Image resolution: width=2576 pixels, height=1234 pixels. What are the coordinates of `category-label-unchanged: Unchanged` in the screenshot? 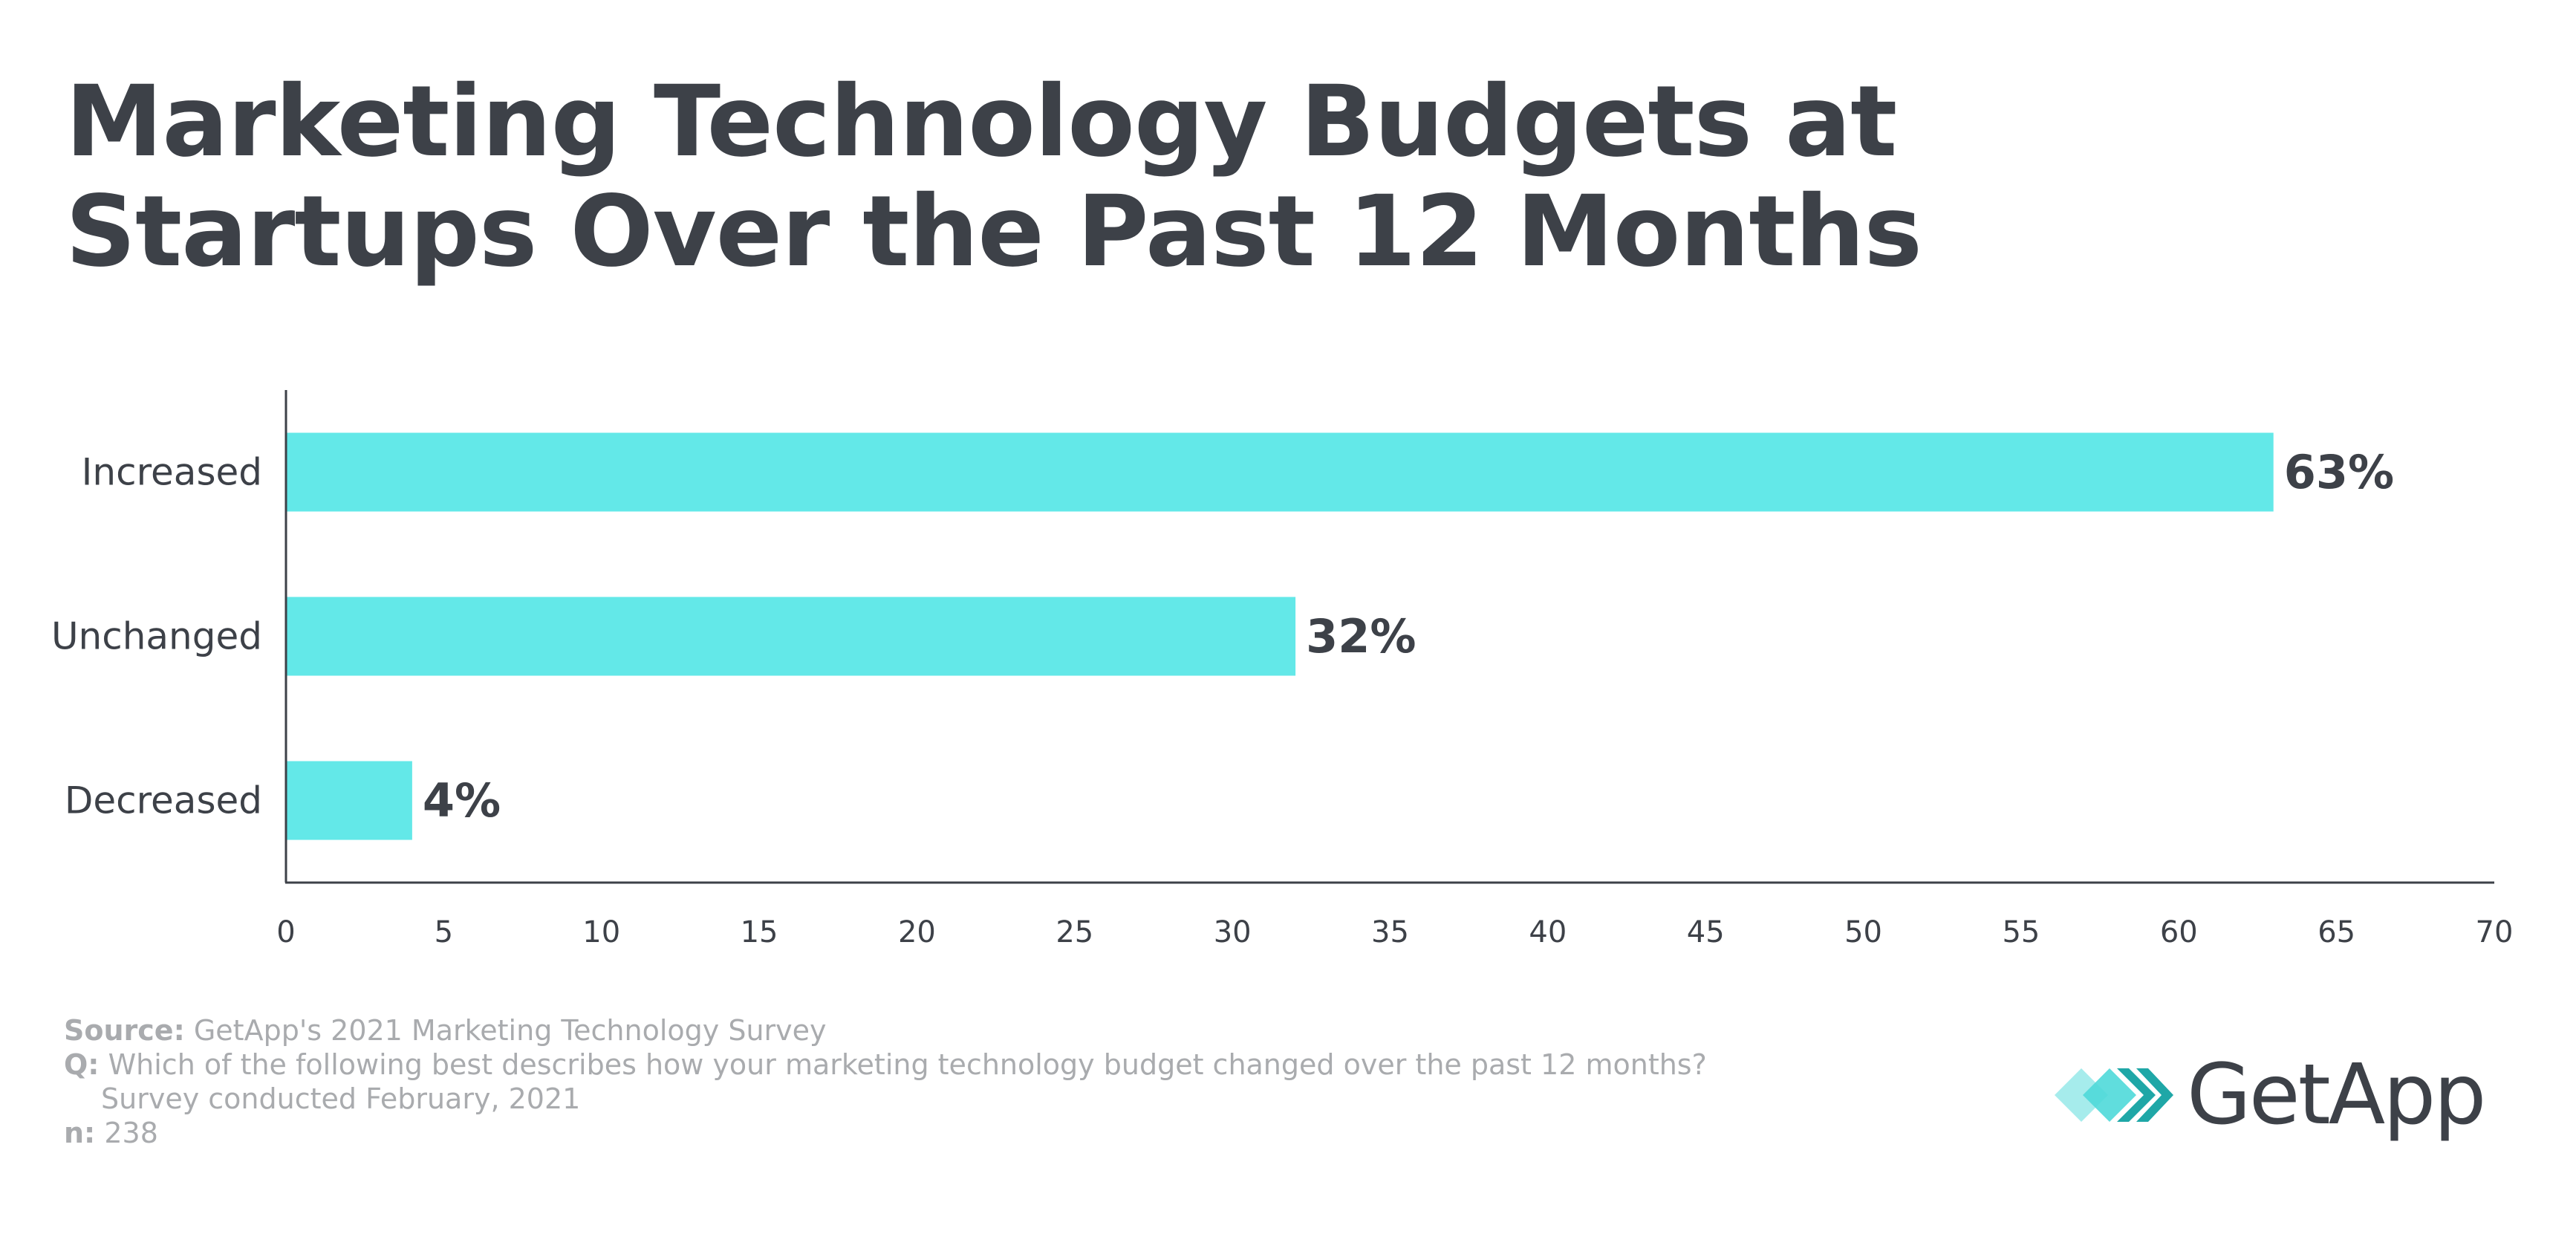 It's located at (157, 637).